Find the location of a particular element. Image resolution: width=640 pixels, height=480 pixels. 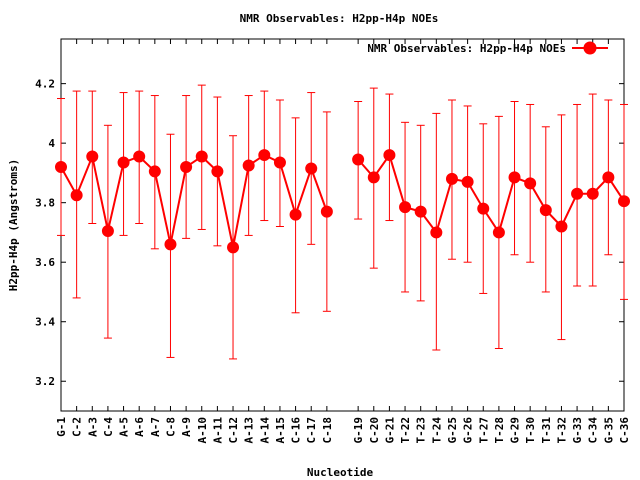

x-tick-label: G-33 is located at coordinates (577, 430).